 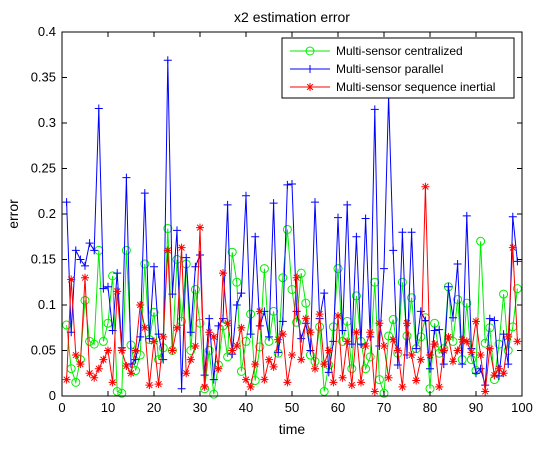 What do you see at coordinates (108, 407) in the screenshot?
I see `x-tick-label: 10` at bounding box center [108, 407].